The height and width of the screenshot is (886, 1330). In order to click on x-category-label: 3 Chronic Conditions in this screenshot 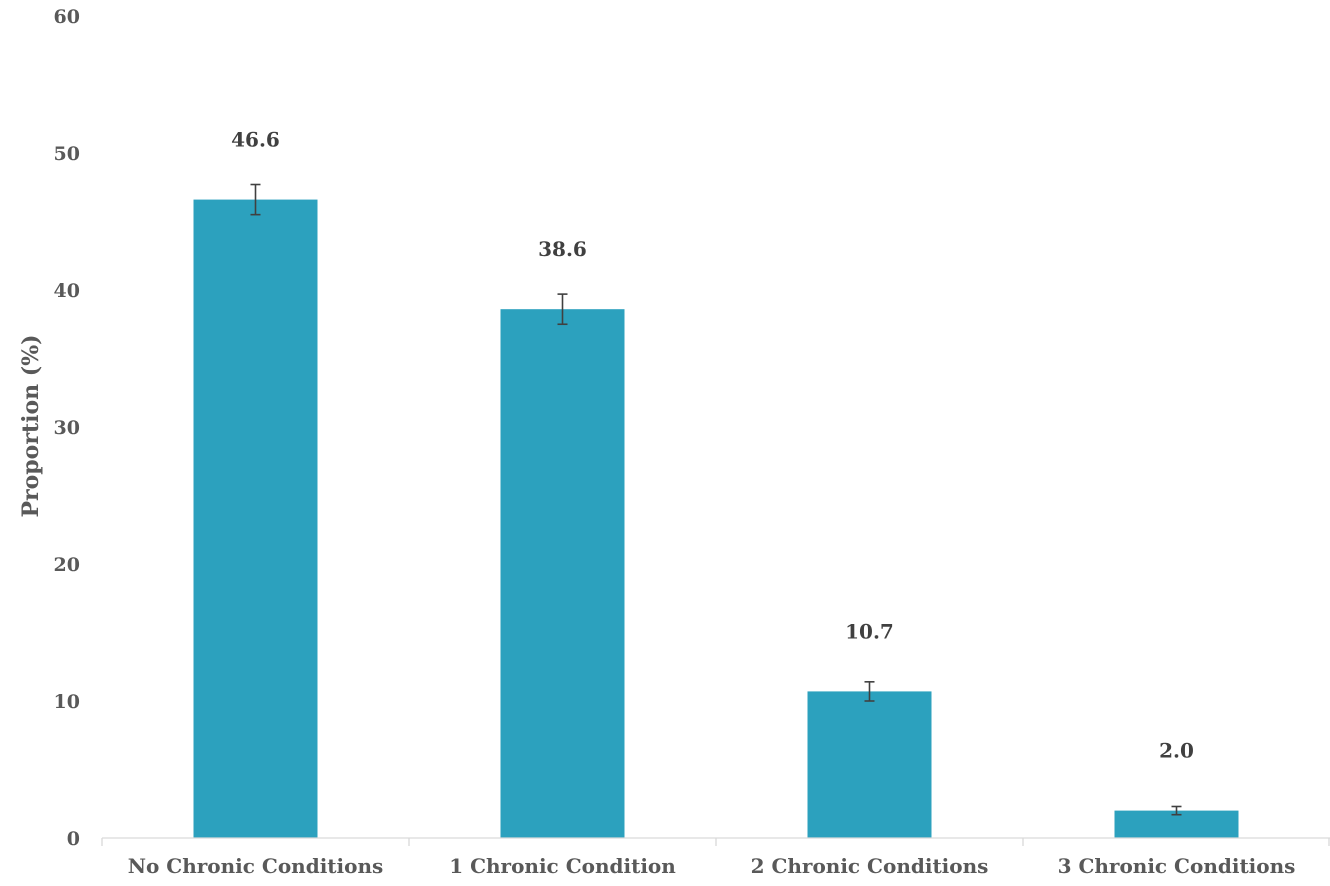, I will do `click(1177, 866)`.